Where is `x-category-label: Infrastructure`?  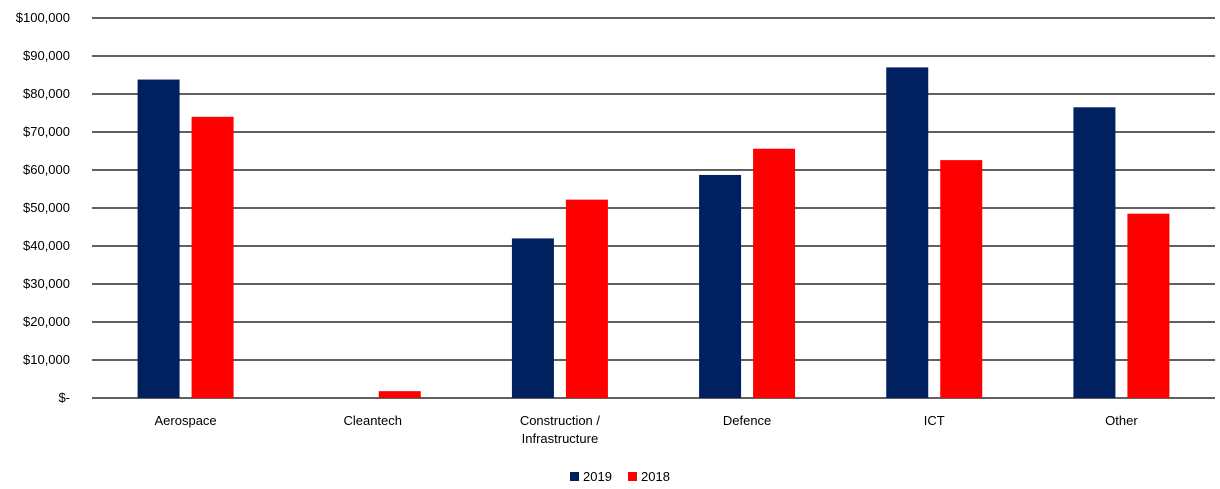
x-category-label: Infrastructure is located at coordinates (560, 438).